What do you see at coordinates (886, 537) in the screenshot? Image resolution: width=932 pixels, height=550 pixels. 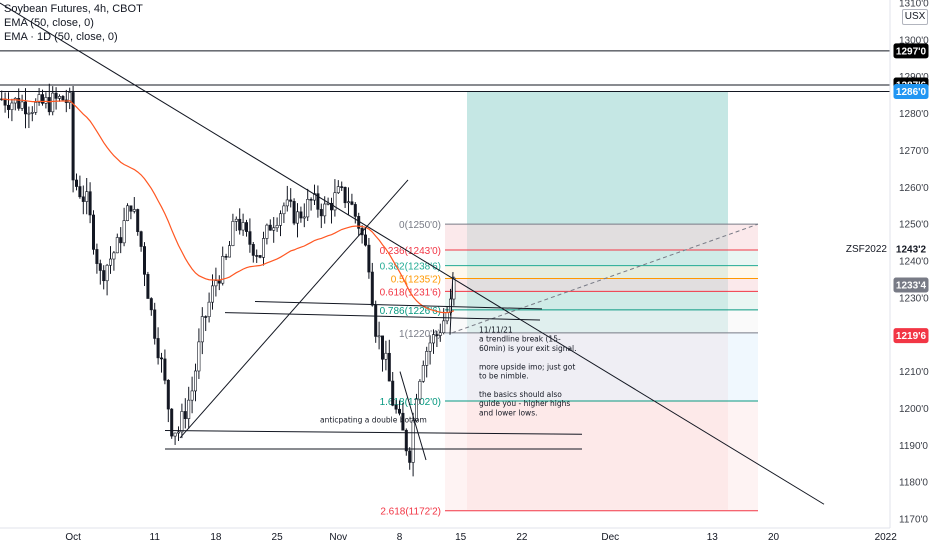 I see `x-tick-label: 2022` at bounding box center [886, 537].